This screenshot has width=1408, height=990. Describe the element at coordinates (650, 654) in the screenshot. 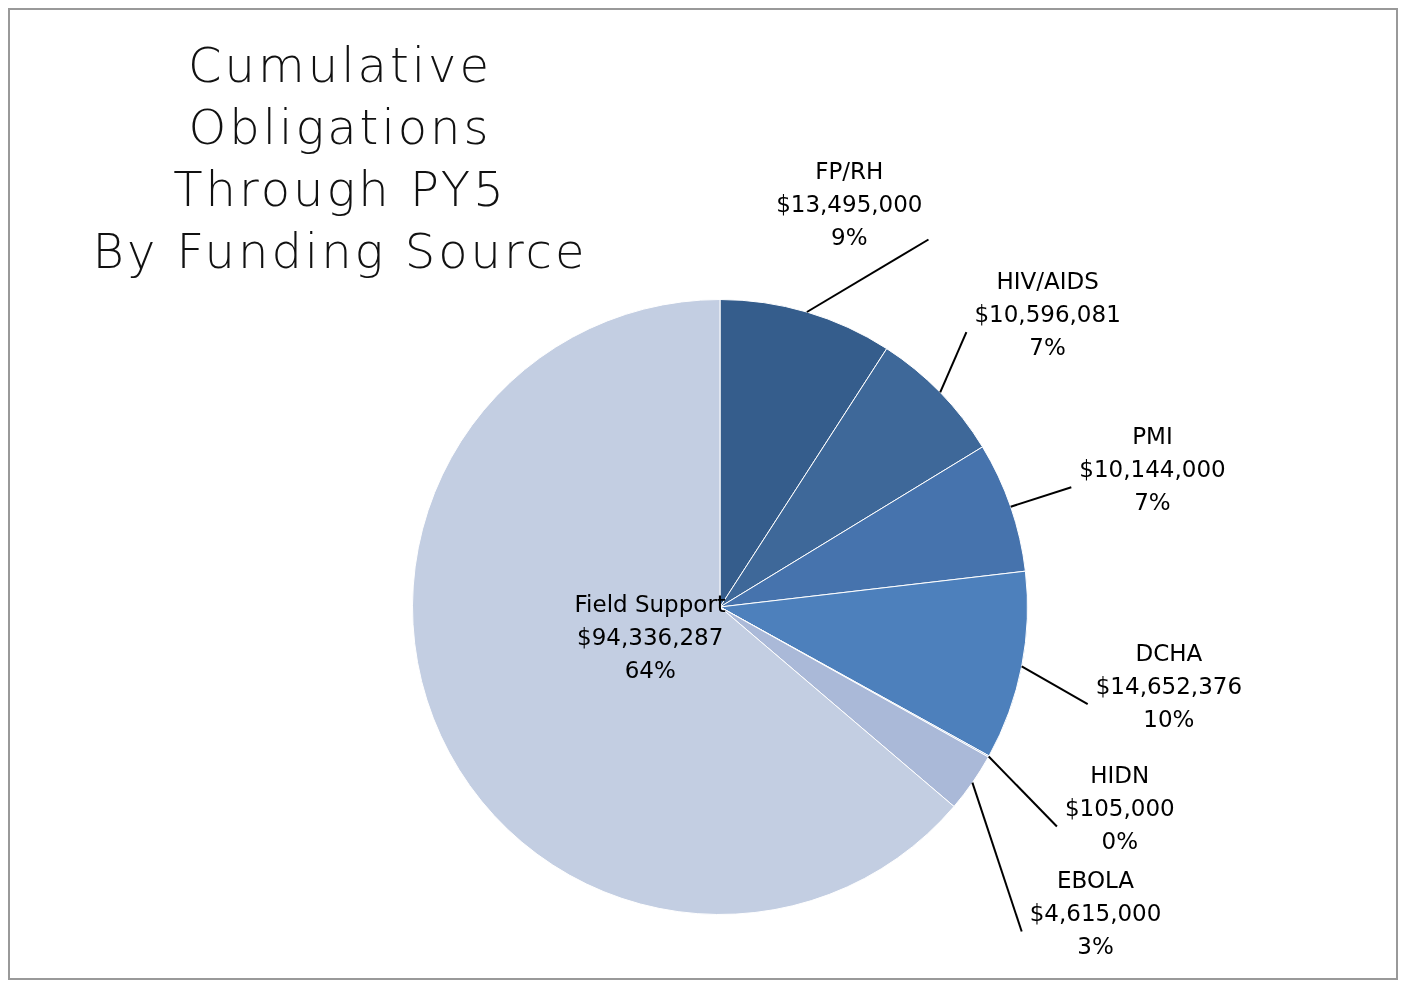

I see `data-label: $94,336,287 64%` at that location.